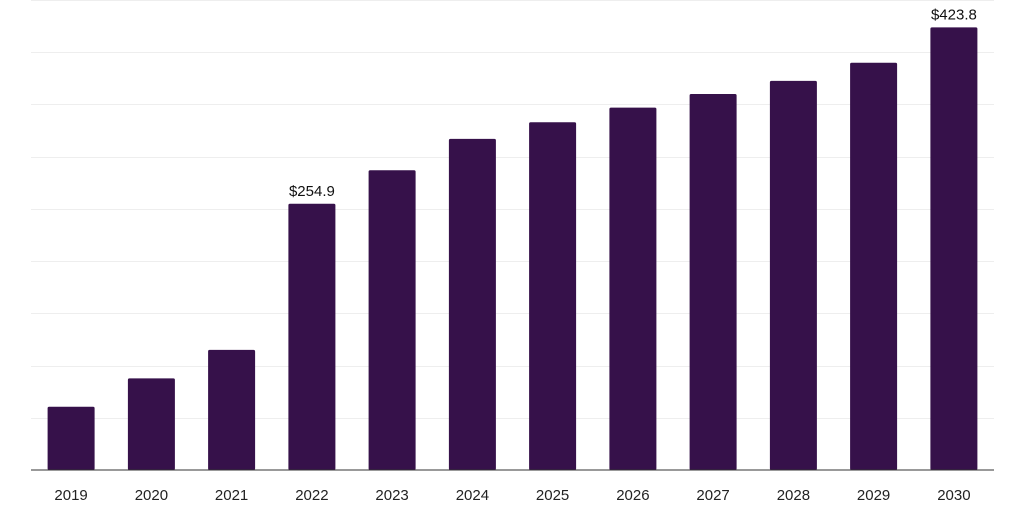 The width and height of the screenshot is (1024, 512). I want to click on bar-2020, so click(151, 424).